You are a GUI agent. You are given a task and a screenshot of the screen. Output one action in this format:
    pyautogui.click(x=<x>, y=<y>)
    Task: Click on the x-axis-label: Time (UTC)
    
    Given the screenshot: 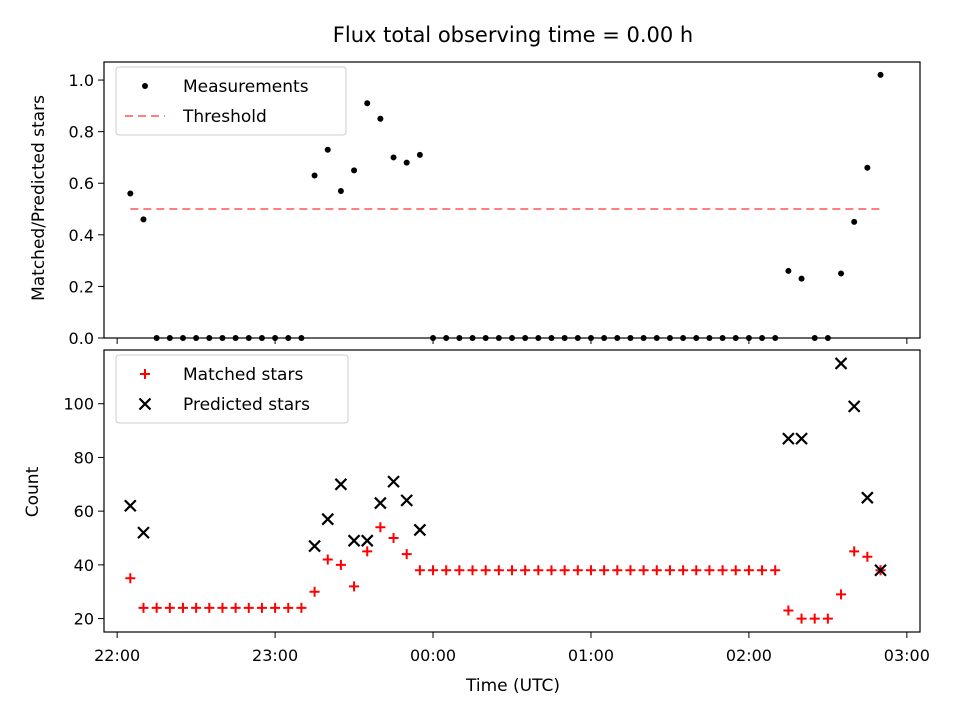 What is the action you would take?
    pyautogui.click(x=512, y=686)
    